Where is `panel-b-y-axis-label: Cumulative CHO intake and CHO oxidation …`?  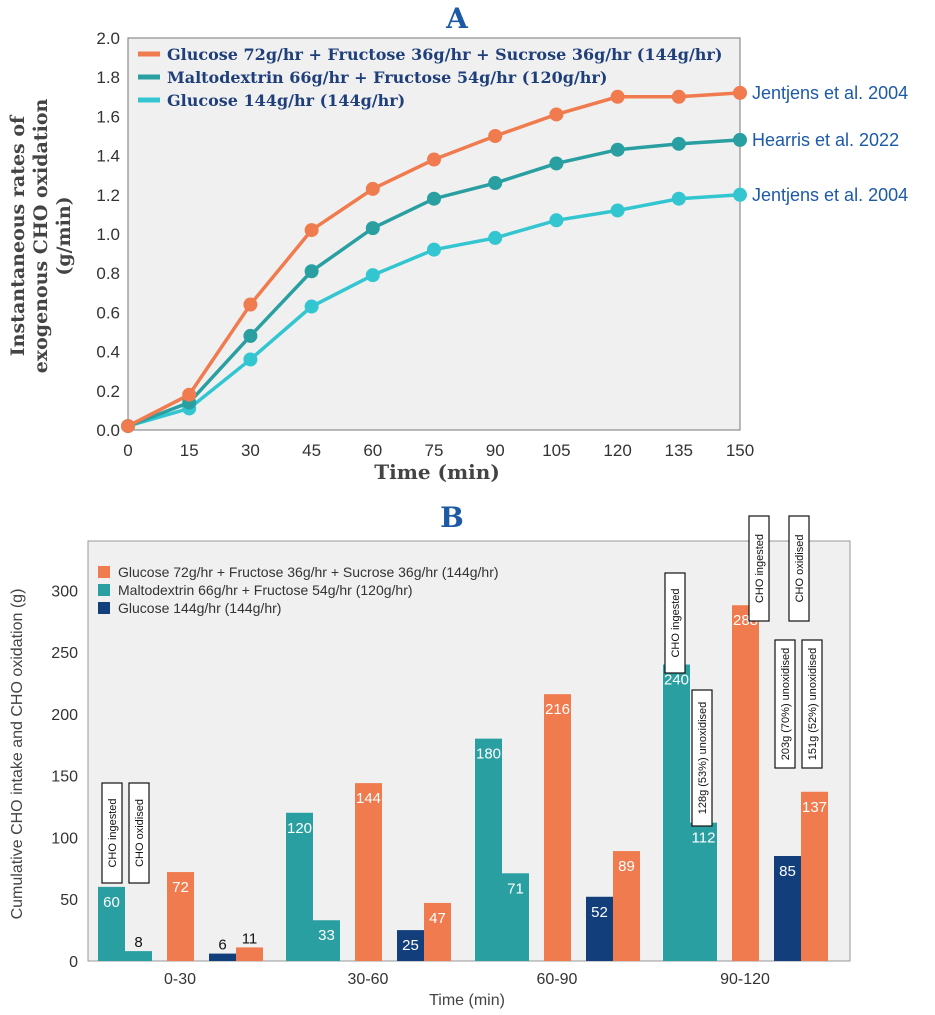 panel-b-y-axis-label: Cumulative CHO intake and CHO oxidation … is located at coordinates (17, 754).